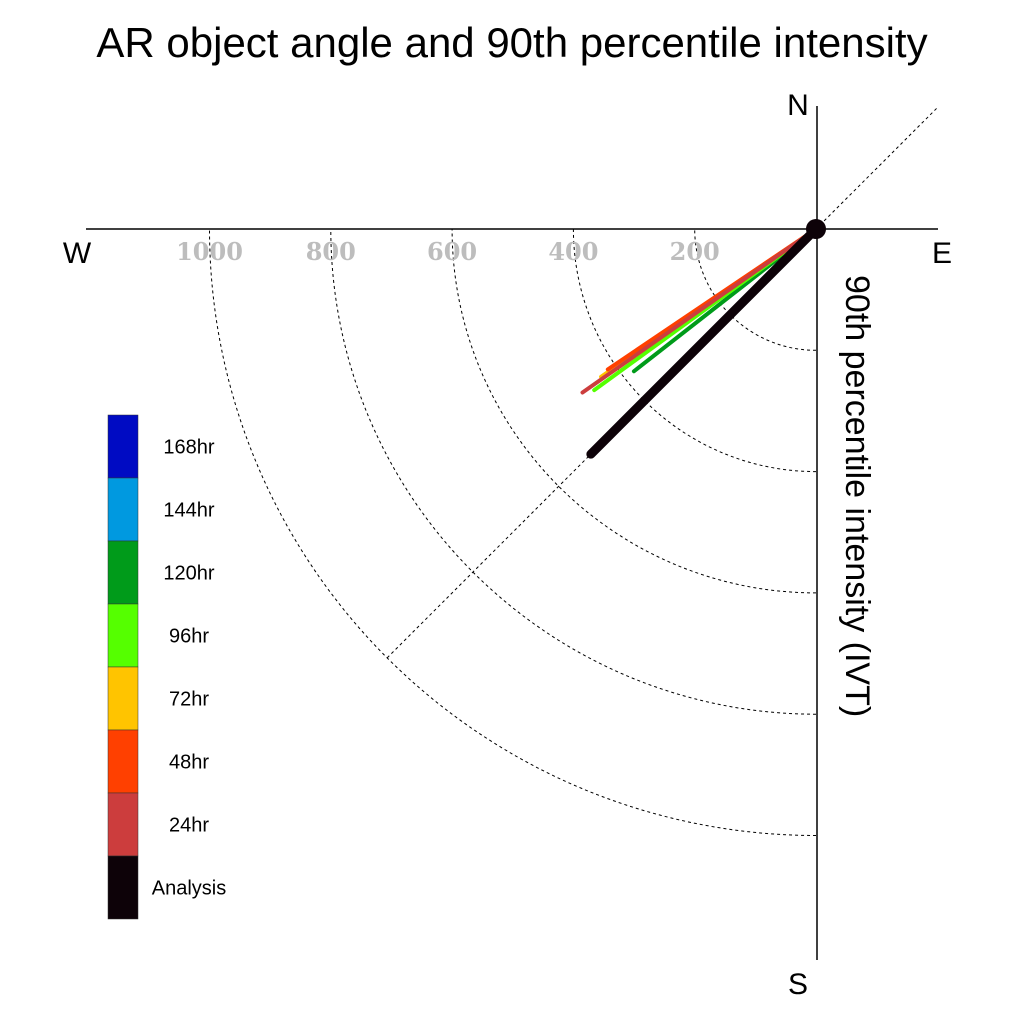  I want to click on radial-ticks: 200 400 600 800 1000, so click(448, 251).